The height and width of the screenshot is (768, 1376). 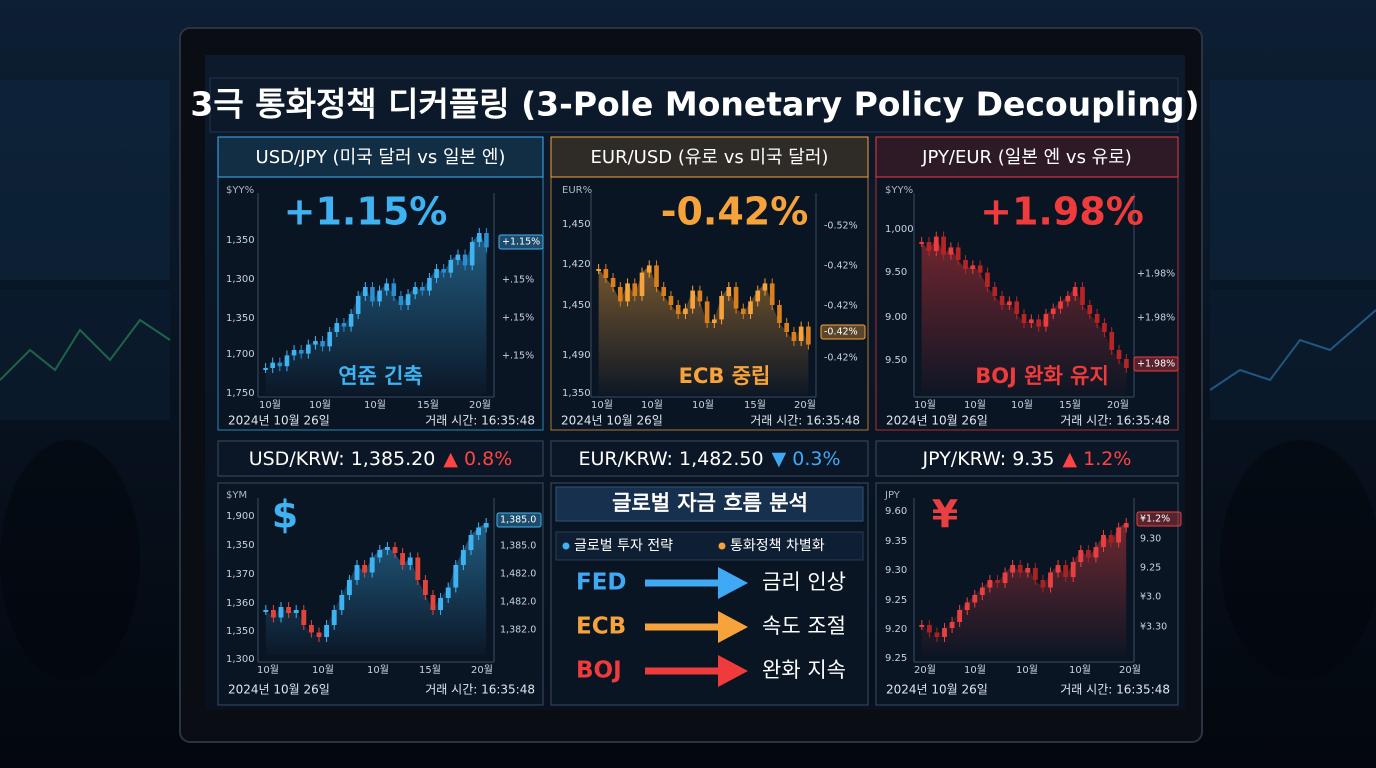 What do you see at coordinates (240, 354) in the screenshot?
I see `y-label: 1,700` at bounding box center [240, 354].